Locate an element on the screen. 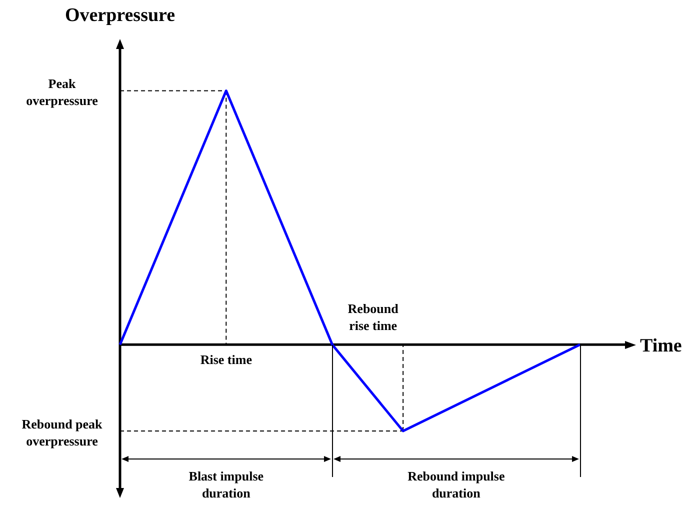 The width and height of the screenshot is (700, 505). annotation: Rebound rise time is located at coordinates (374, 317).